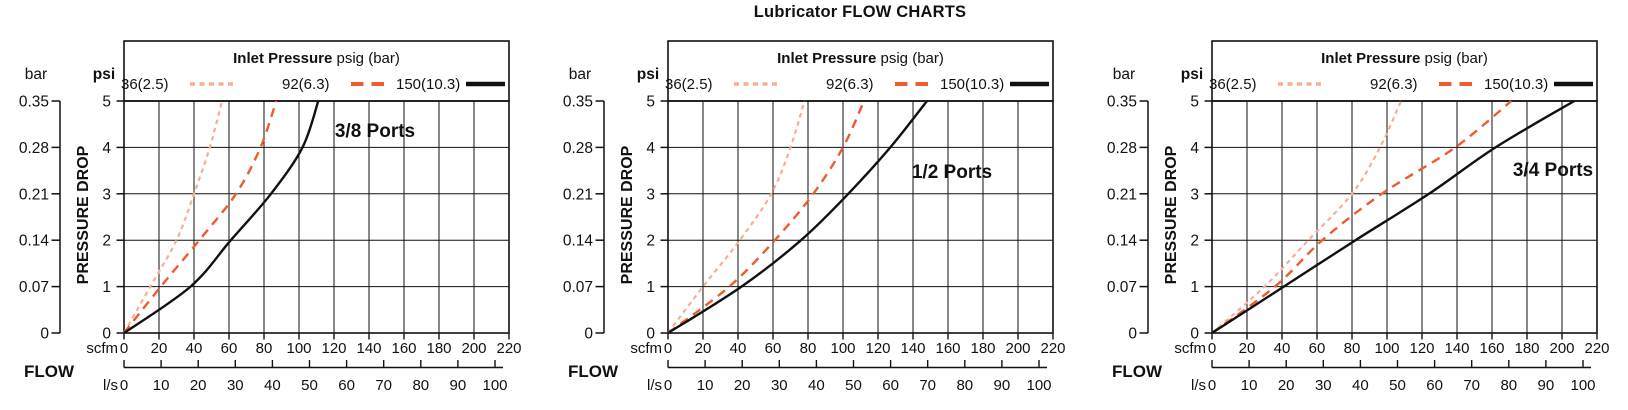  What do you see at coordinates (860, 12) in the screenshot?
I see `page-title: Lubricator FLOW CHARTS` at bounding box center [860, 12].